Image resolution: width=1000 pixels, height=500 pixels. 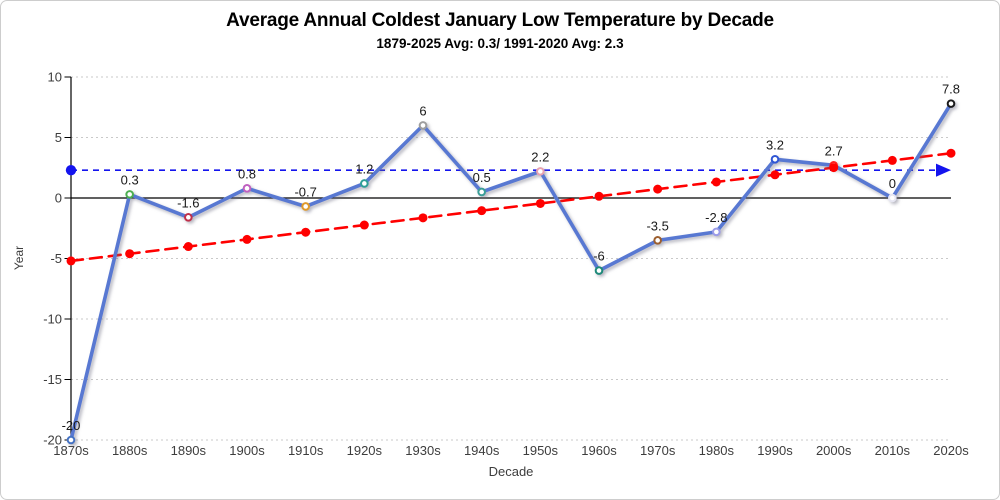 What do you see at coordinates (511, 471) in the screenshot?
I see `x-axis-title: Decade` at bounding box center [511, 471].